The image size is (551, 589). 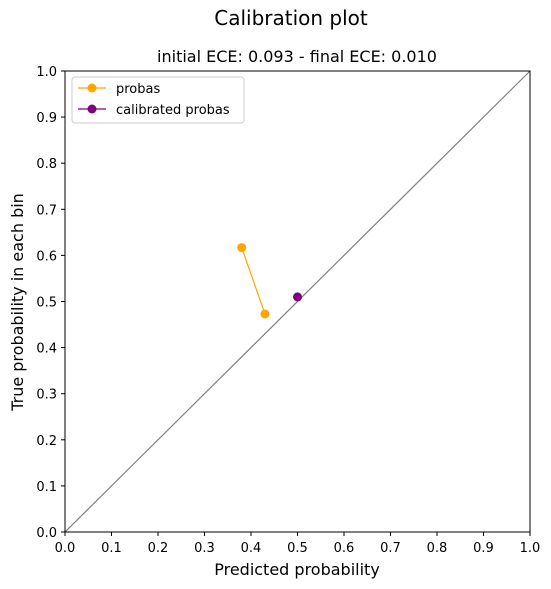 What do you see at coordinates (158, 548) in the screenshot?
I see `x-tick-label: 0.2` at bounding box center [158, 548].